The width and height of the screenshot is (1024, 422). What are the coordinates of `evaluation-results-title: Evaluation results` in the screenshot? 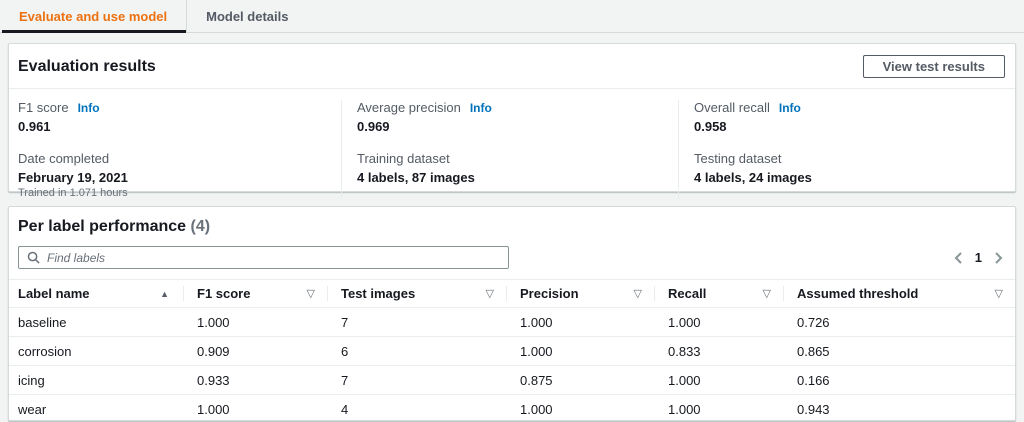 It's located at (87, 66).